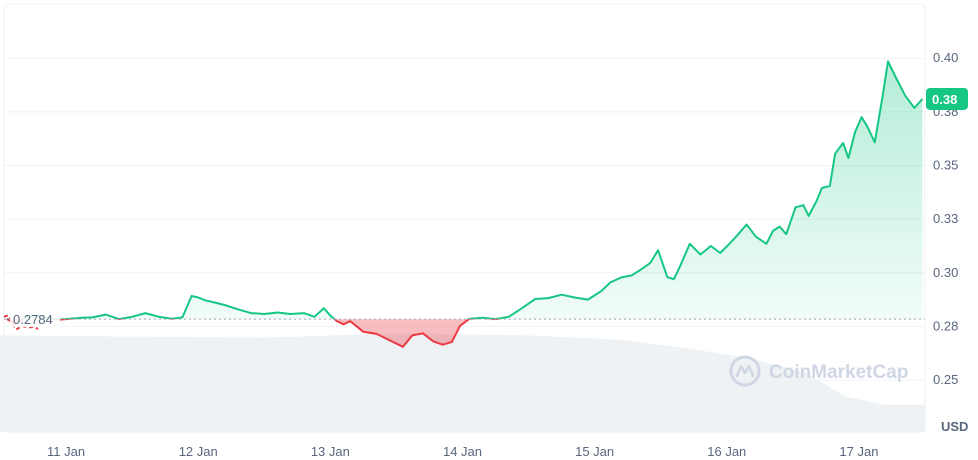 The image size is (978, 460). I want to click on y-axis-unit: USD, so click(954, 426).